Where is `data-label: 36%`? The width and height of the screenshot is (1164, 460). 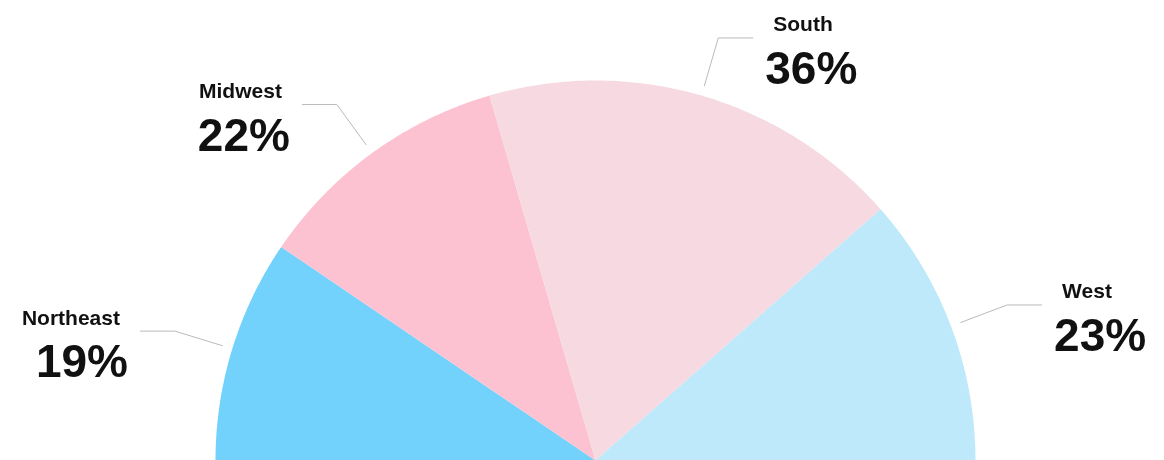 data-label: 36% is located at coordinates (811, 67).